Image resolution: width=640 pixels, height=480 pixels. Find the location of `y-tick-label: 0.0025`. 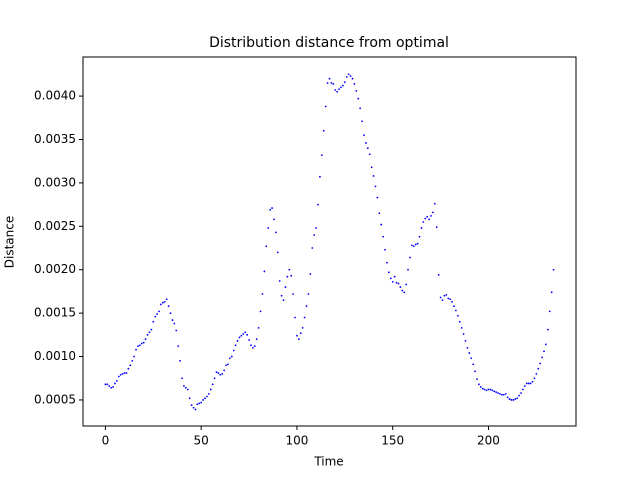

y-tick-label: 0.0025 is located at coordinates (55, 226).